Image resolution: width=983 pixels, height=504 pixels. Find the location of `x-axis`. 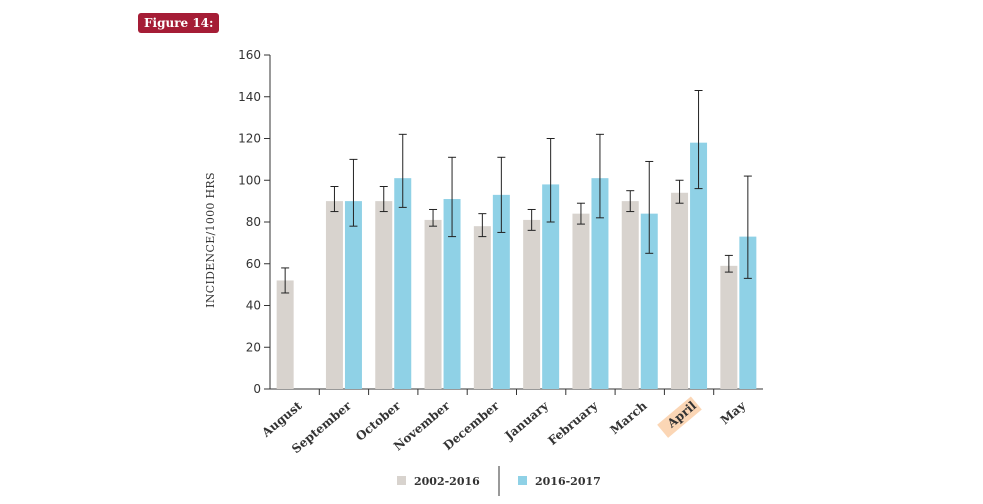

x-axis is located at coordinates (516, 391).